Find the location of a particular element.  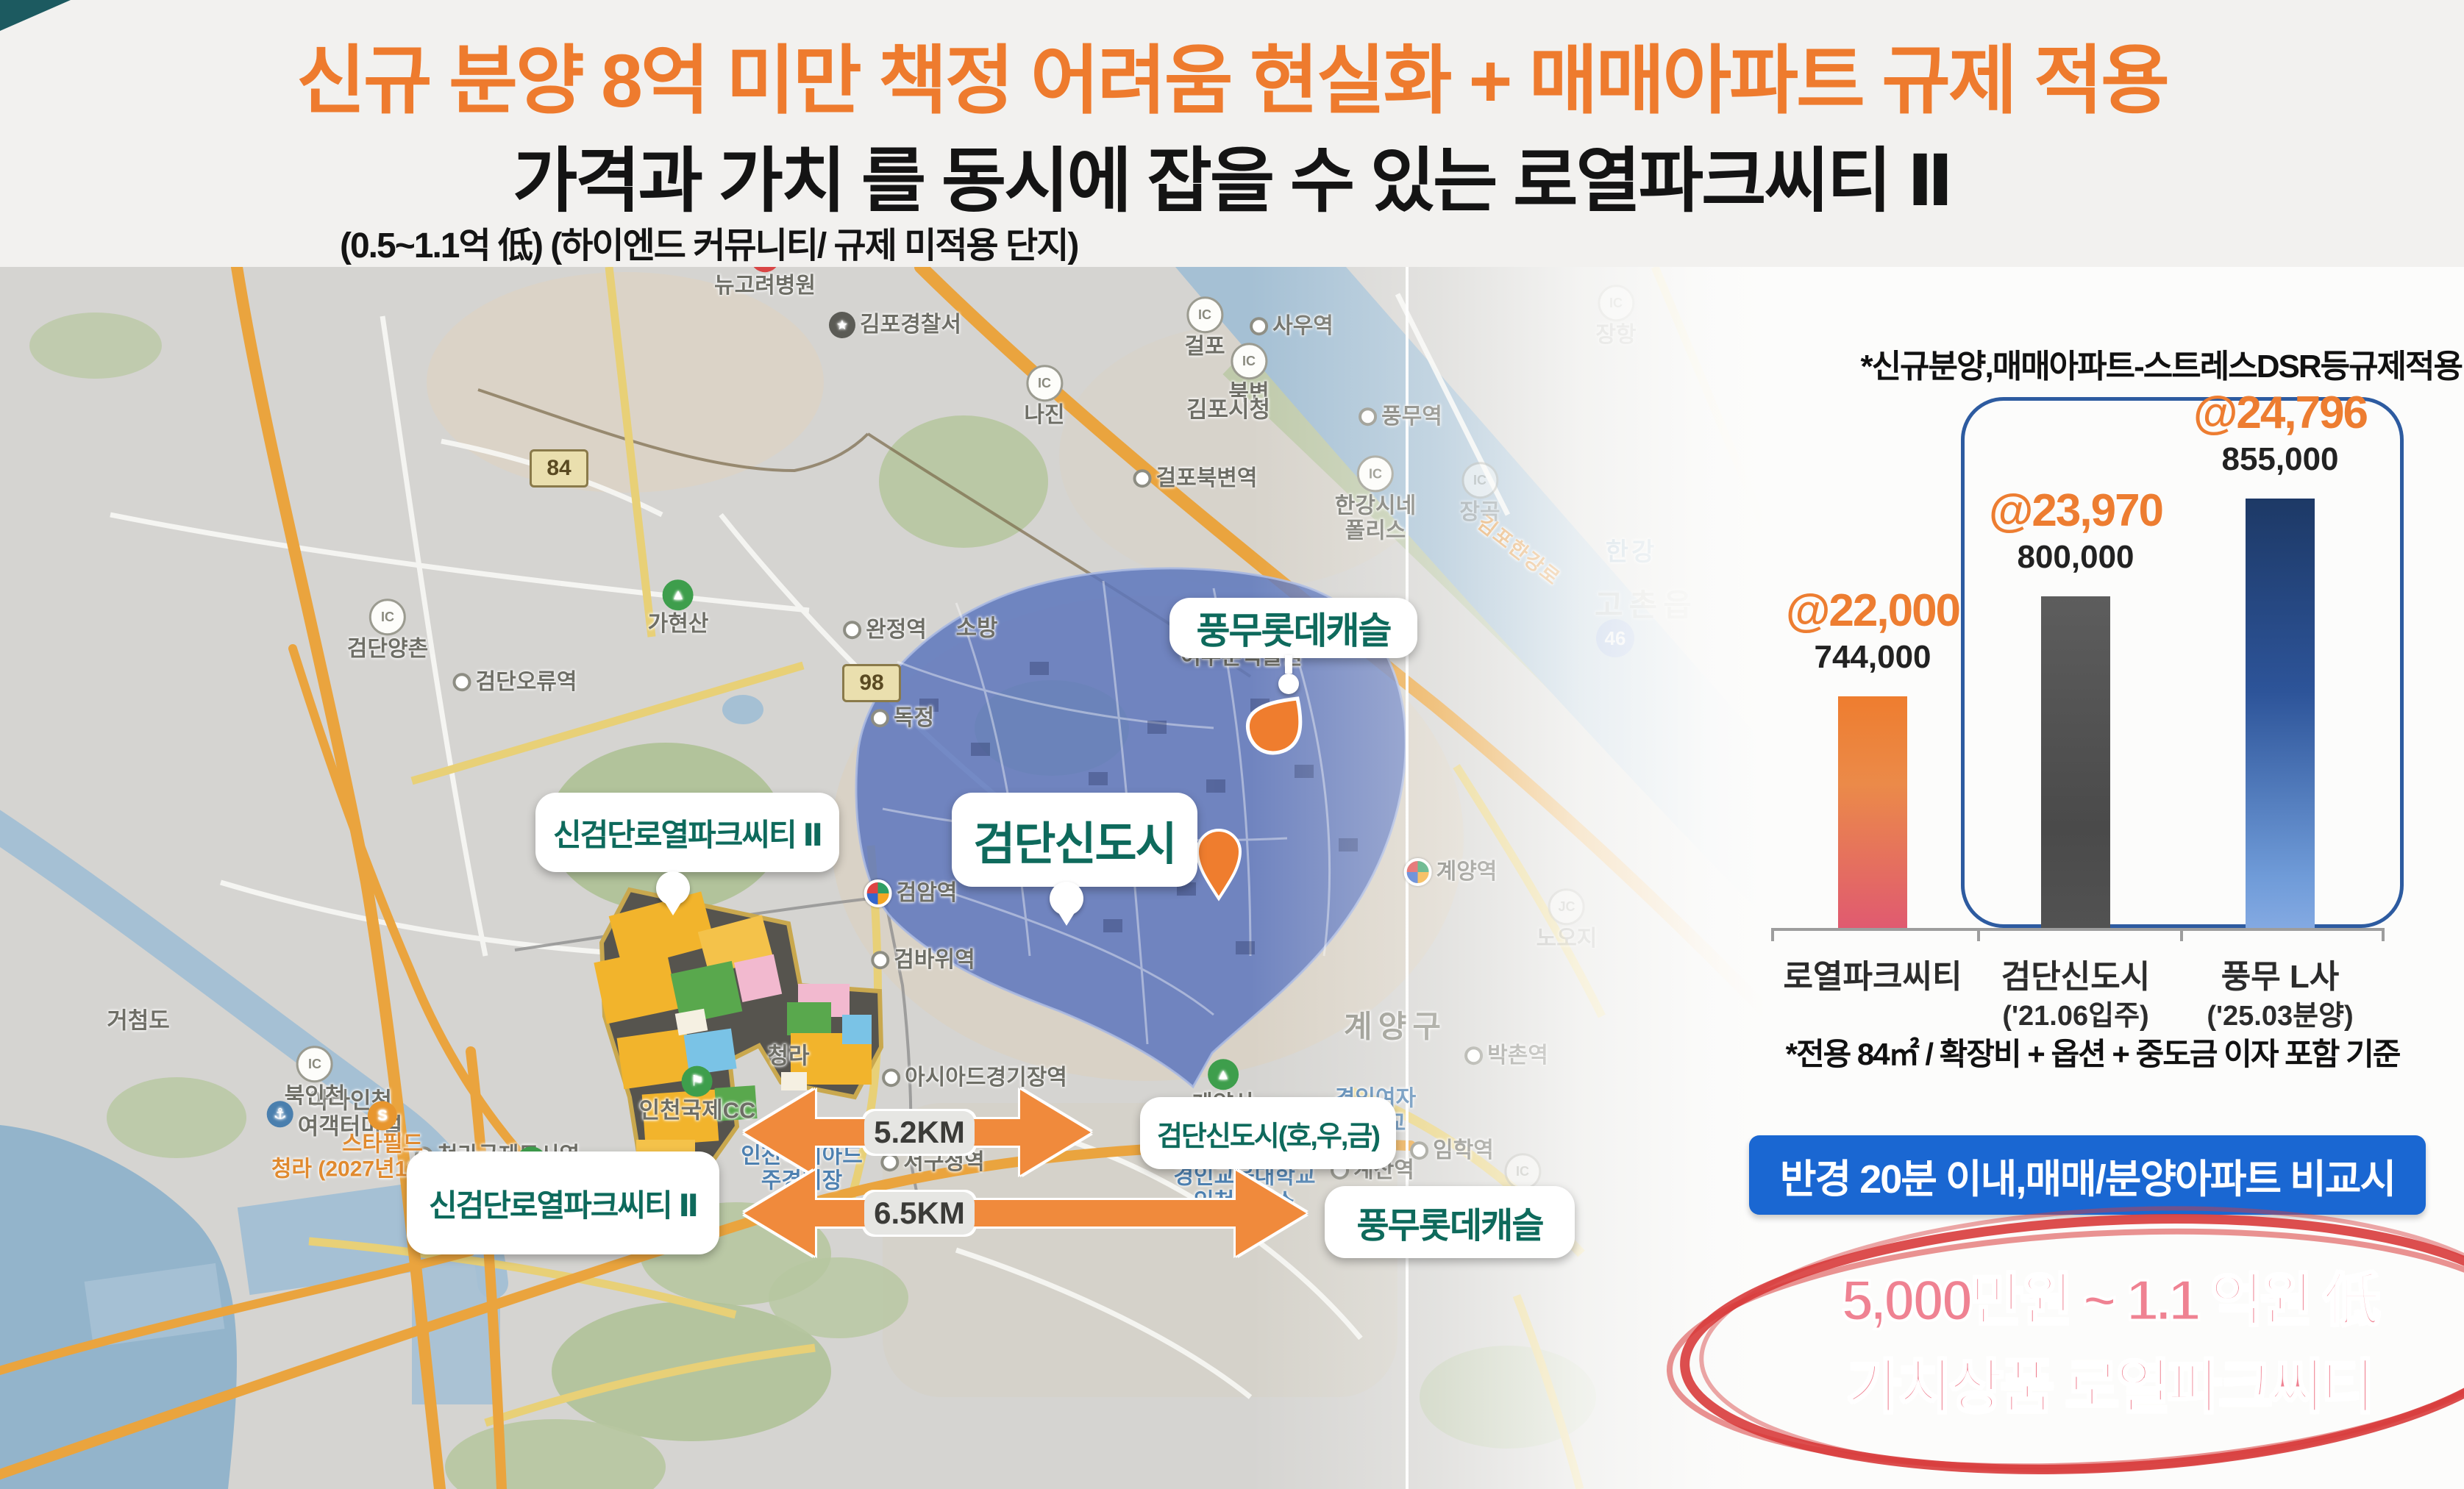

map-label: IC 북인천 is located at coordinates (315, 1077).